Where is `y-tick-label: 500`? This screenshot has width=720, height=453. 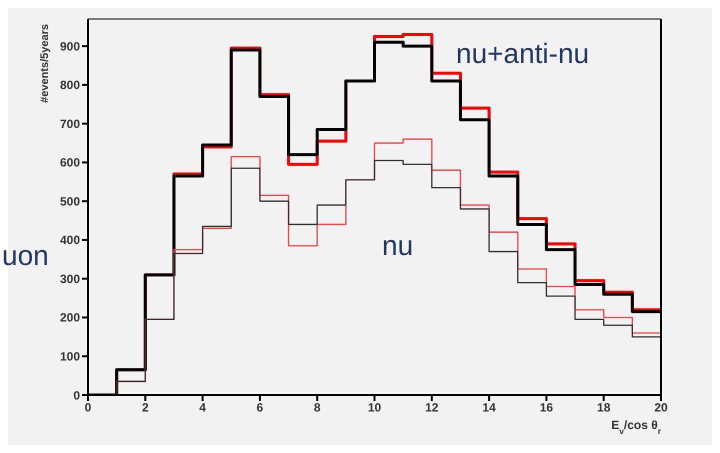
y-tick-label: 500 is located at coordinates (70, 201).